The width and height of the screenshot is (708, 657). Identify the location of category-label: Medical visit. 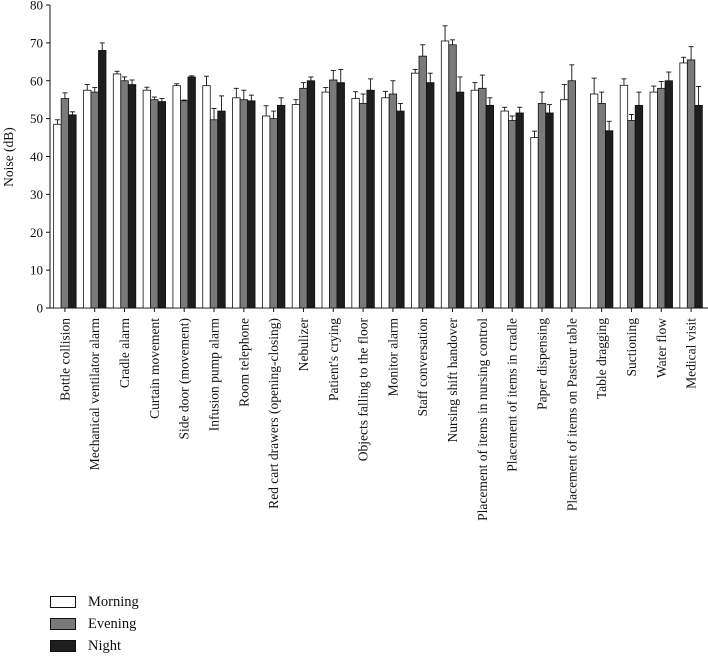
(691, 353).